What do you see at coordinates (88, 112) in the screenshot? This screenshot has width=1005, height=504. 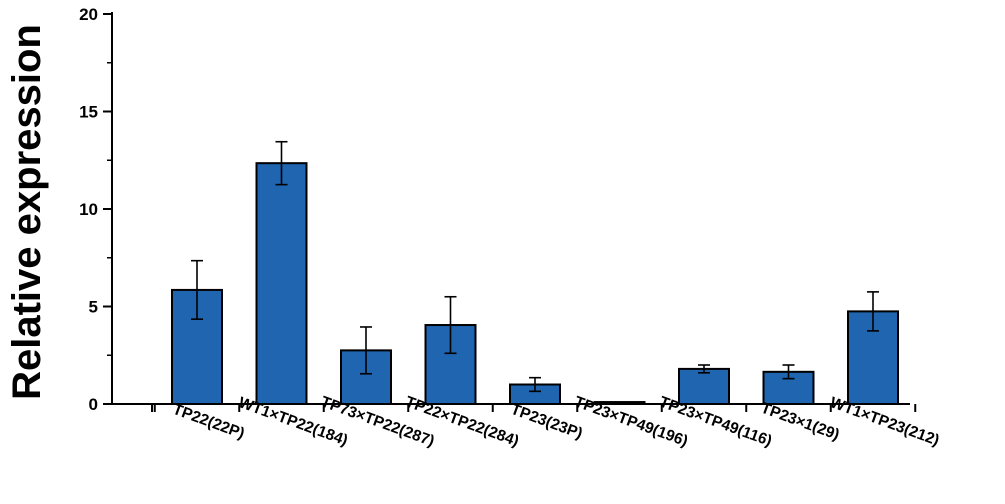 I see `y-tick-label: 15` at bounding box center [88, 112].